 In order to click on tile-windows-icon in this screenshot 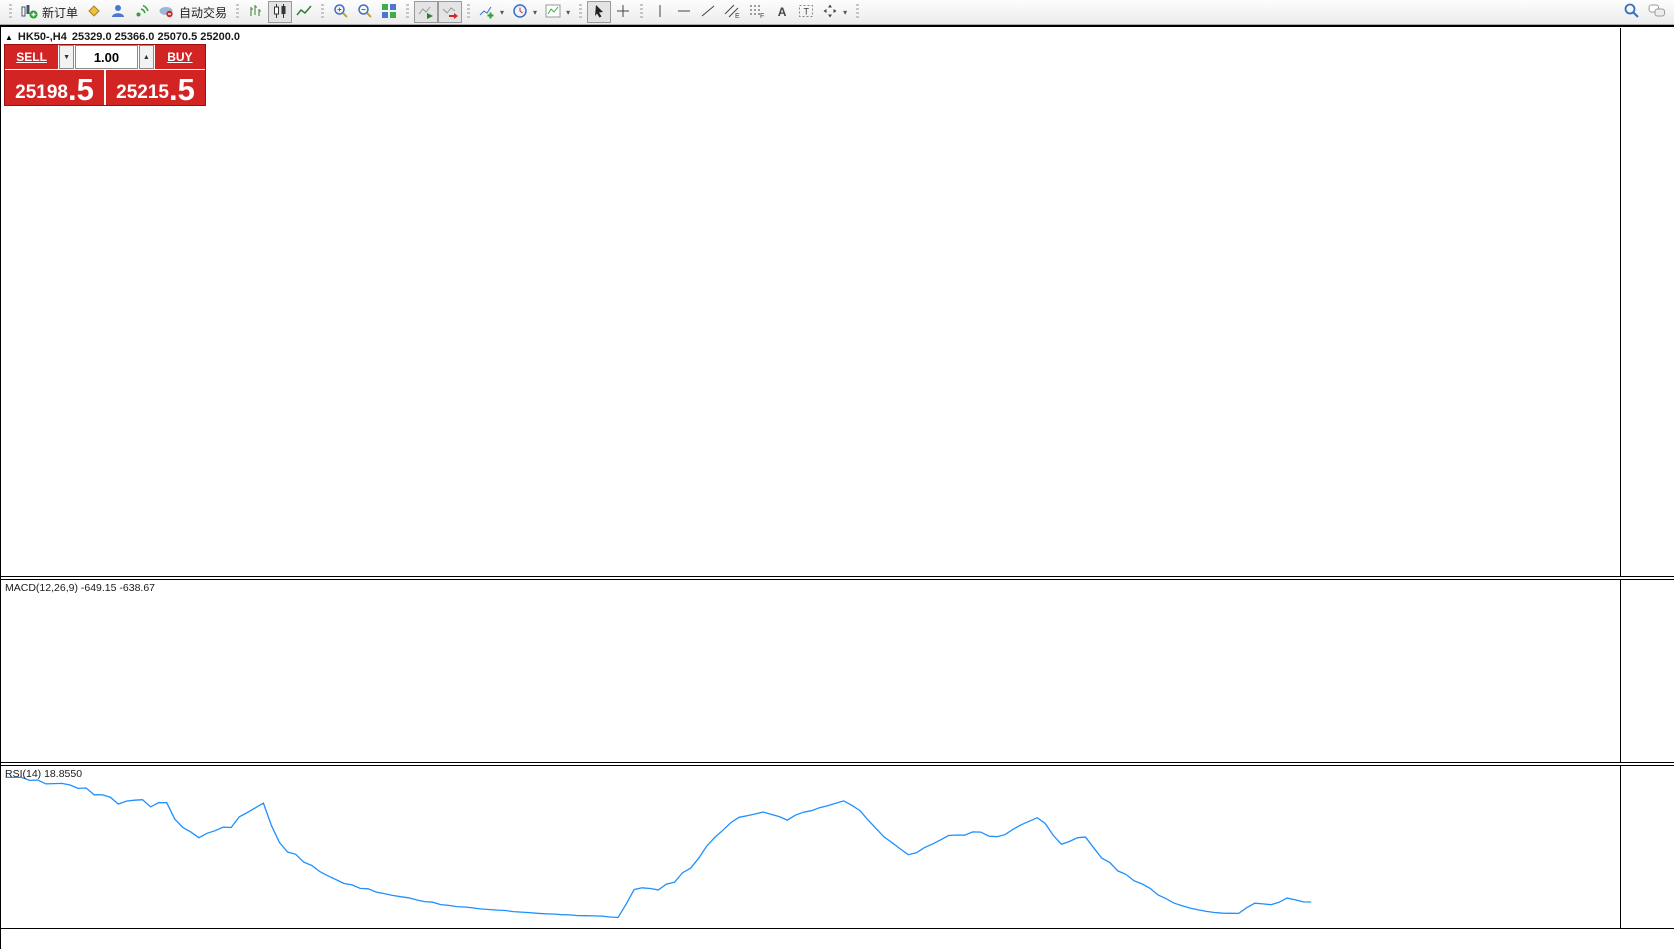, I will do `click(389, 12)`.